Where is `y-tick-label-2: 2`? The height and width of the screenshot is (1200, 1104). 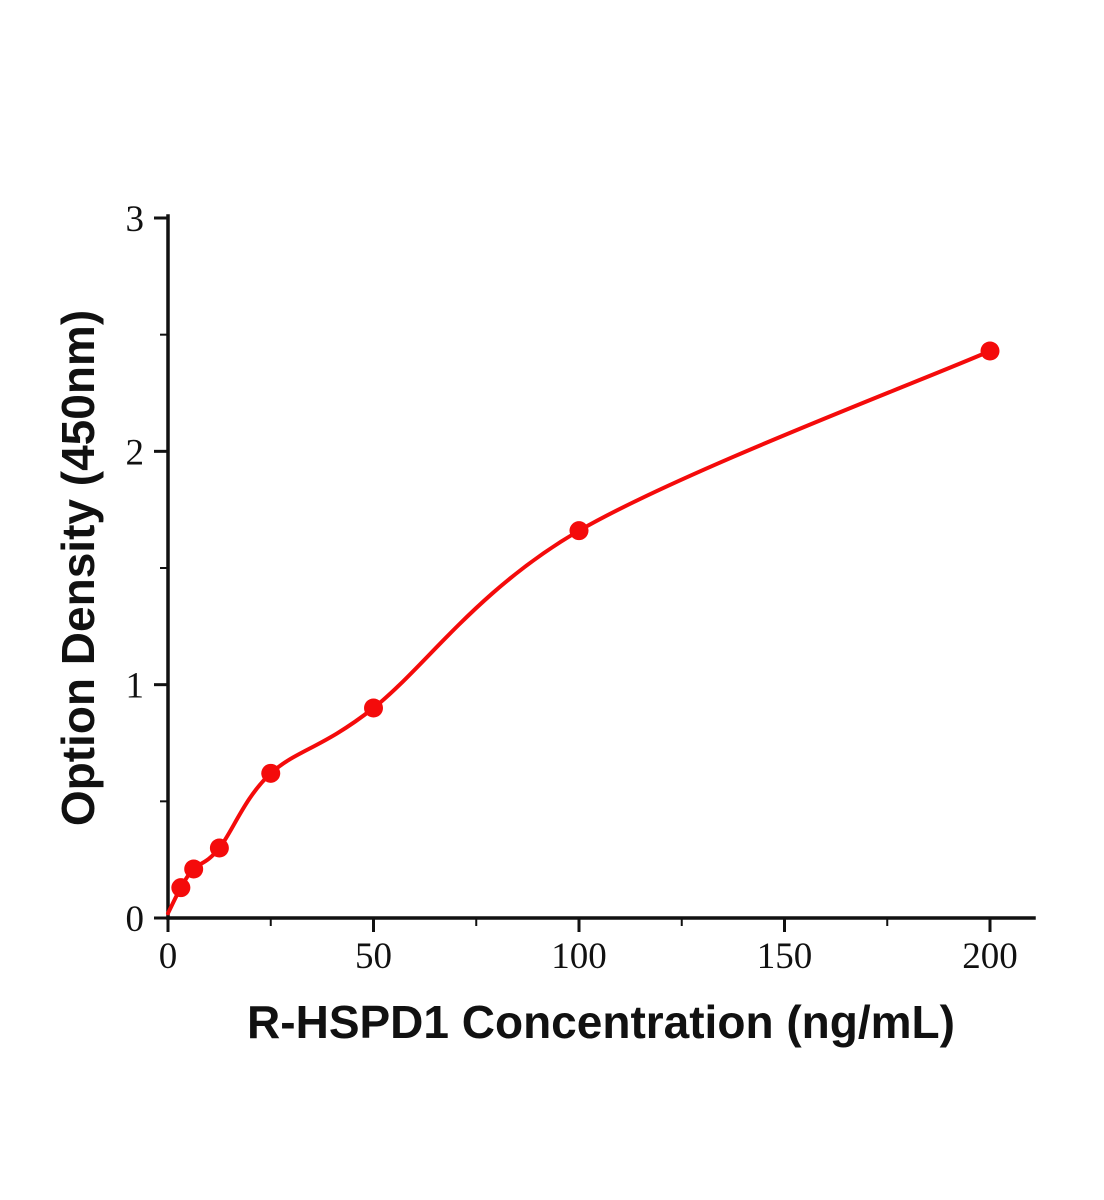
y-tick-label-2: 2 is located at coordinates (135, 452).